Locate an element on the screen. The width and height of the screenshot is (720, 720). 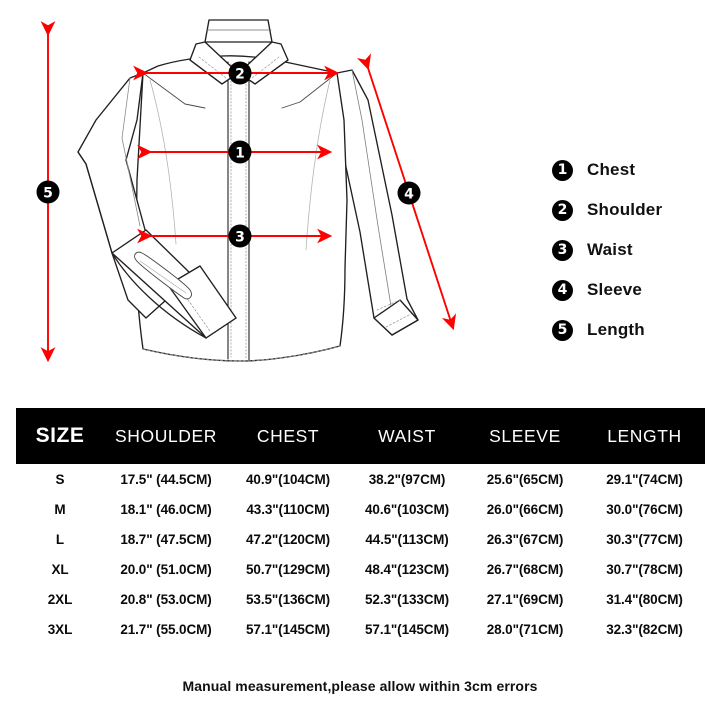
cell-sleeve: 26.3"(67CM) is located at coordinates (525, 539).